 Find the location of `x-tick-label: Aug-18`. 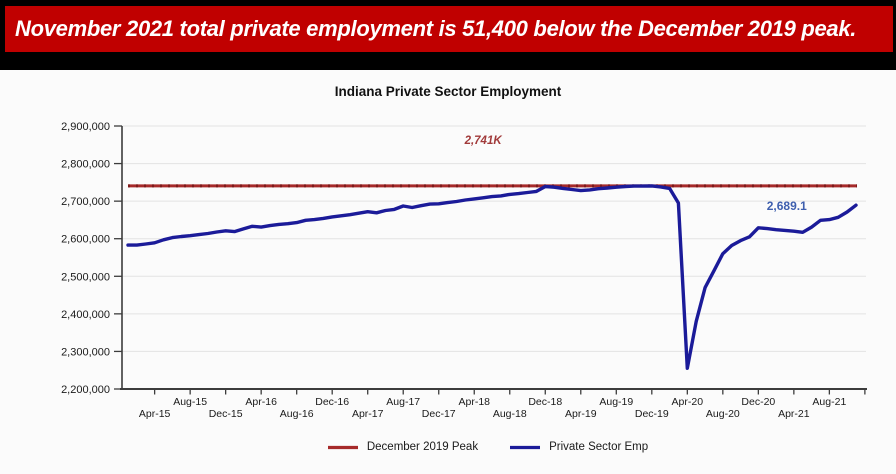

x-tick-label: Aug-18 is located at coordinates (510, 414).